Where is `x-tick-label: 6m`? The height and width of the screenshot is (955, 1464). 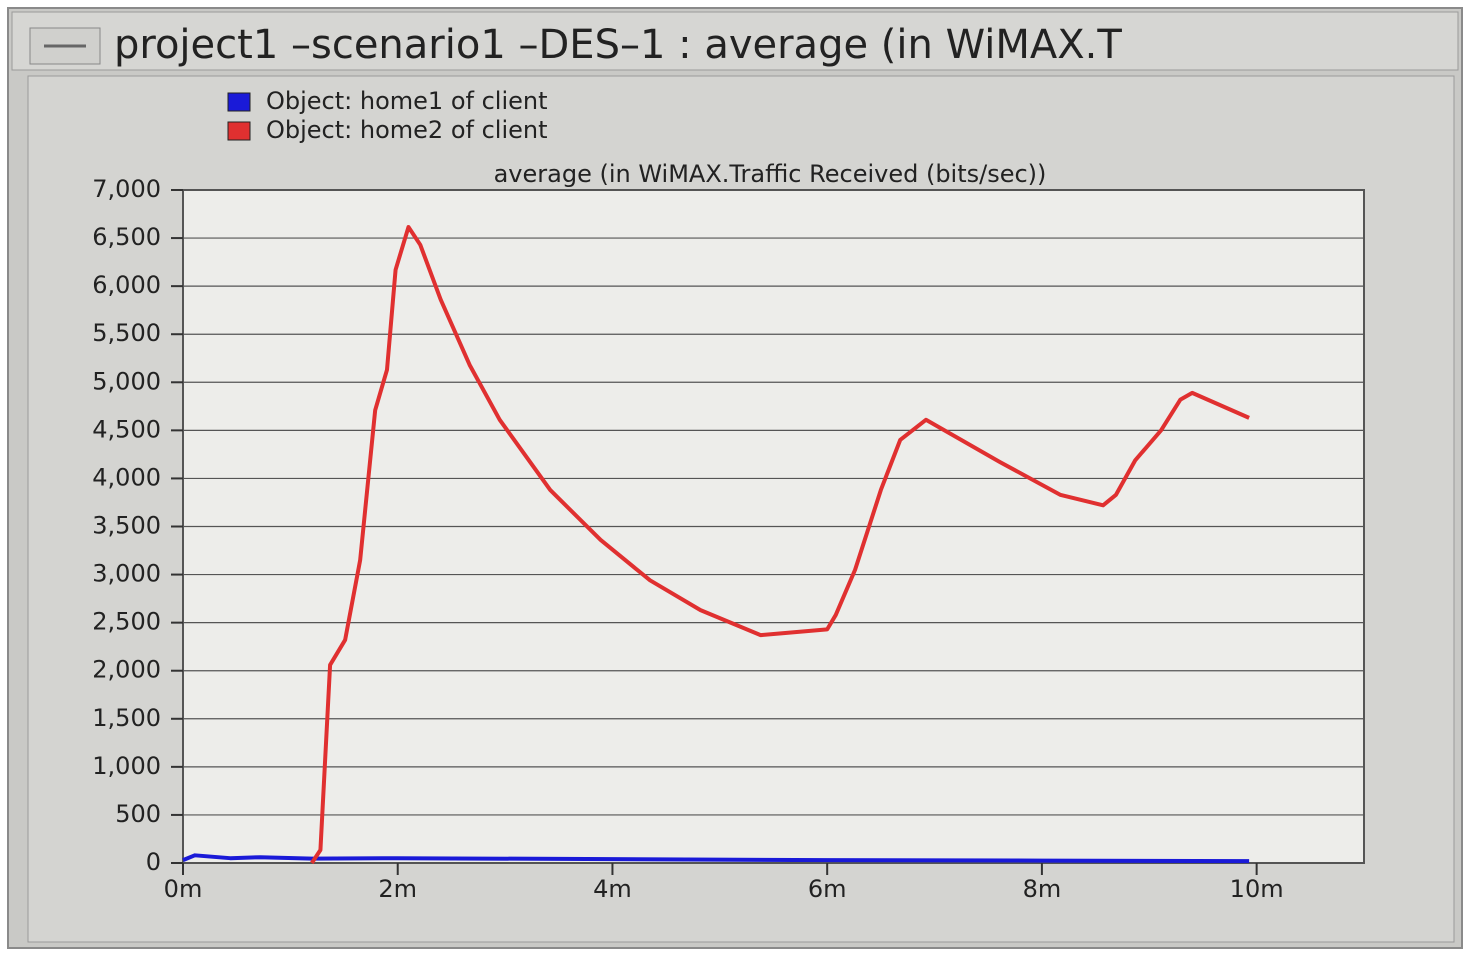 x-tick-label: 6m is located at coordinates (827, 889).